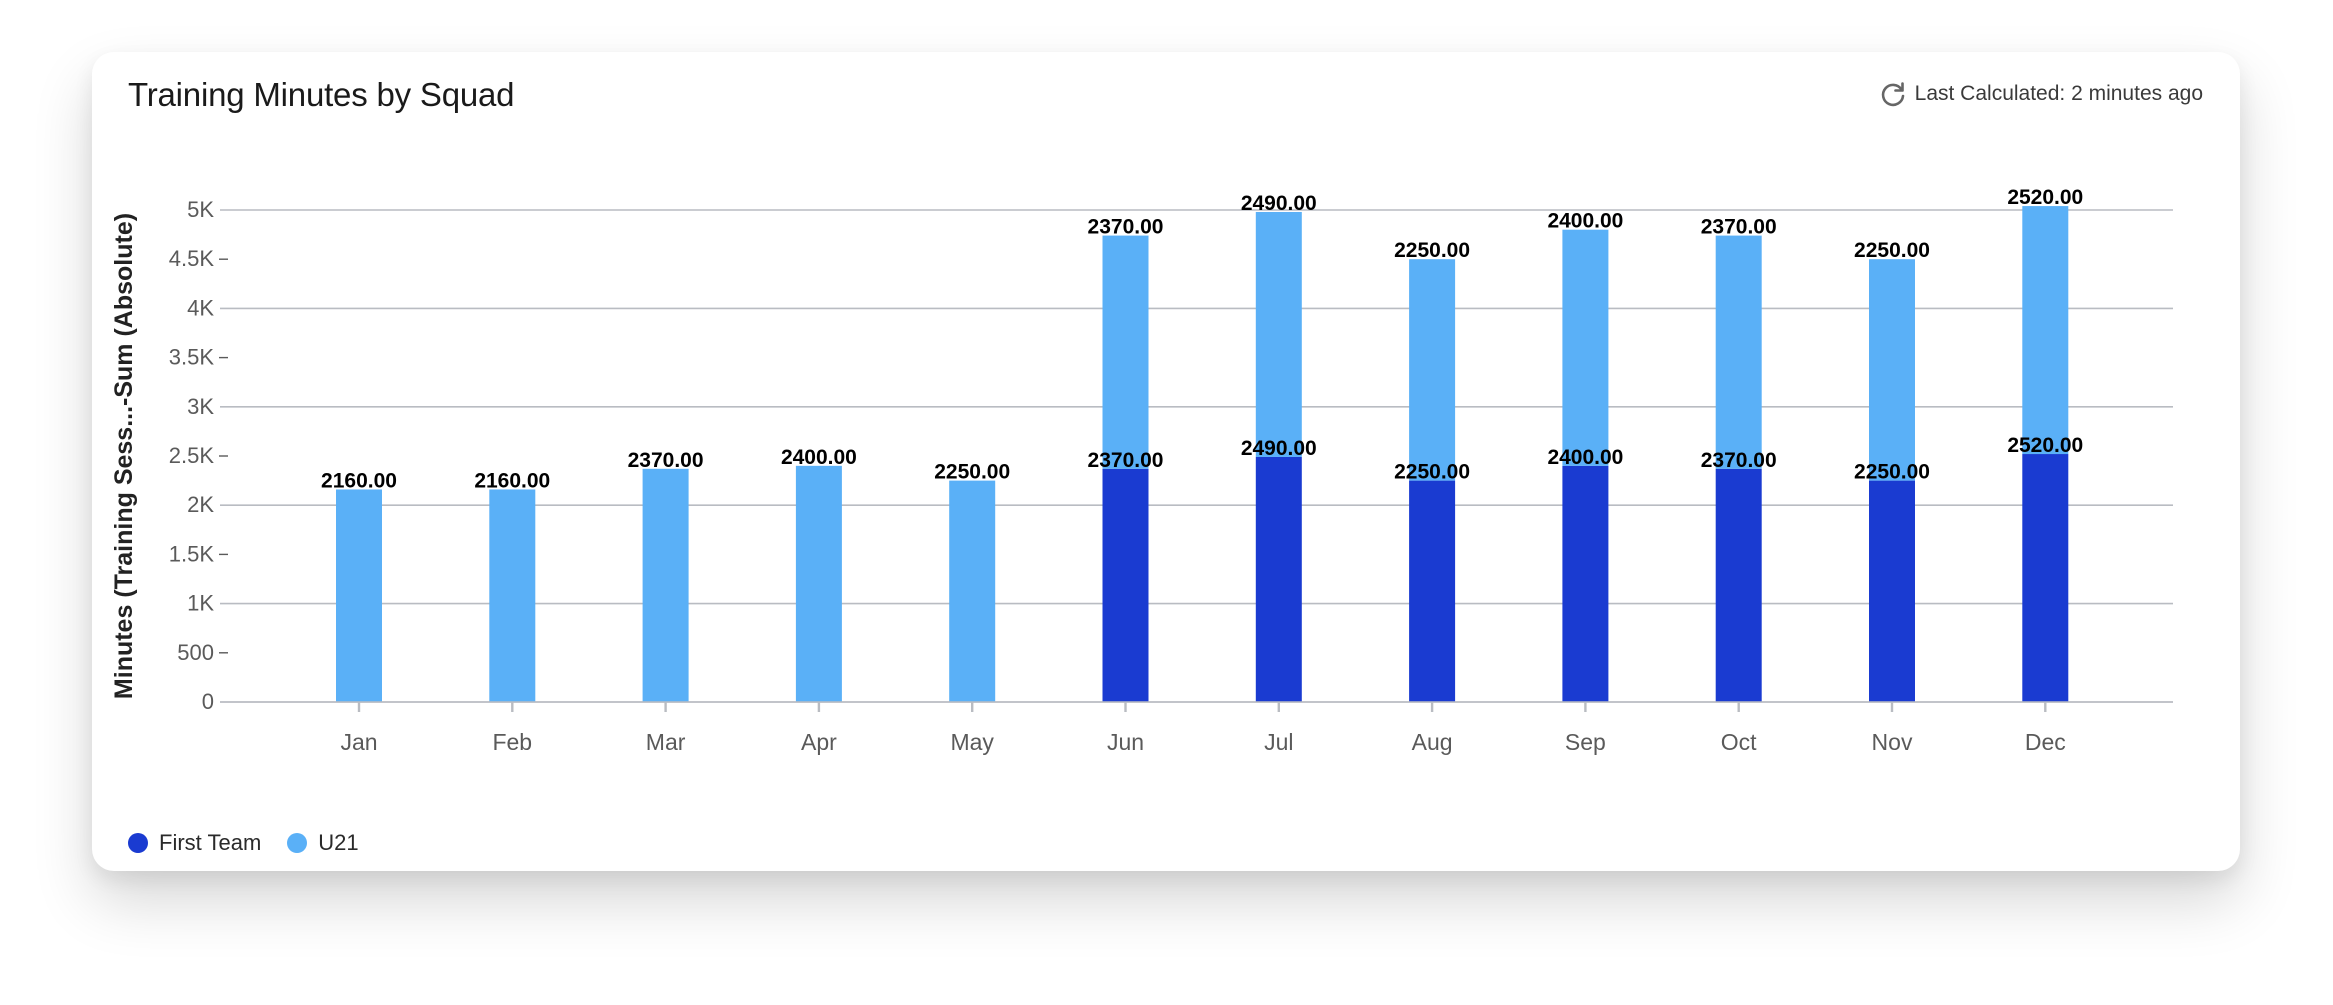  I want to click on legend-dot-first-team, so click(138, 843).